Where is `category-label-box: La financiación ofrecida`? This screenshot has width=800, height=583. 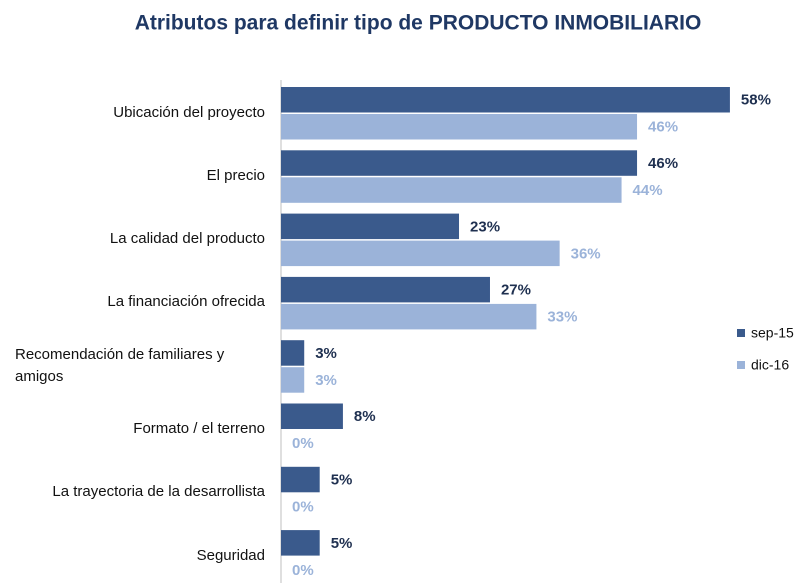
category-label-box: La financiación ofrecida is located at coordinates (140, 302).